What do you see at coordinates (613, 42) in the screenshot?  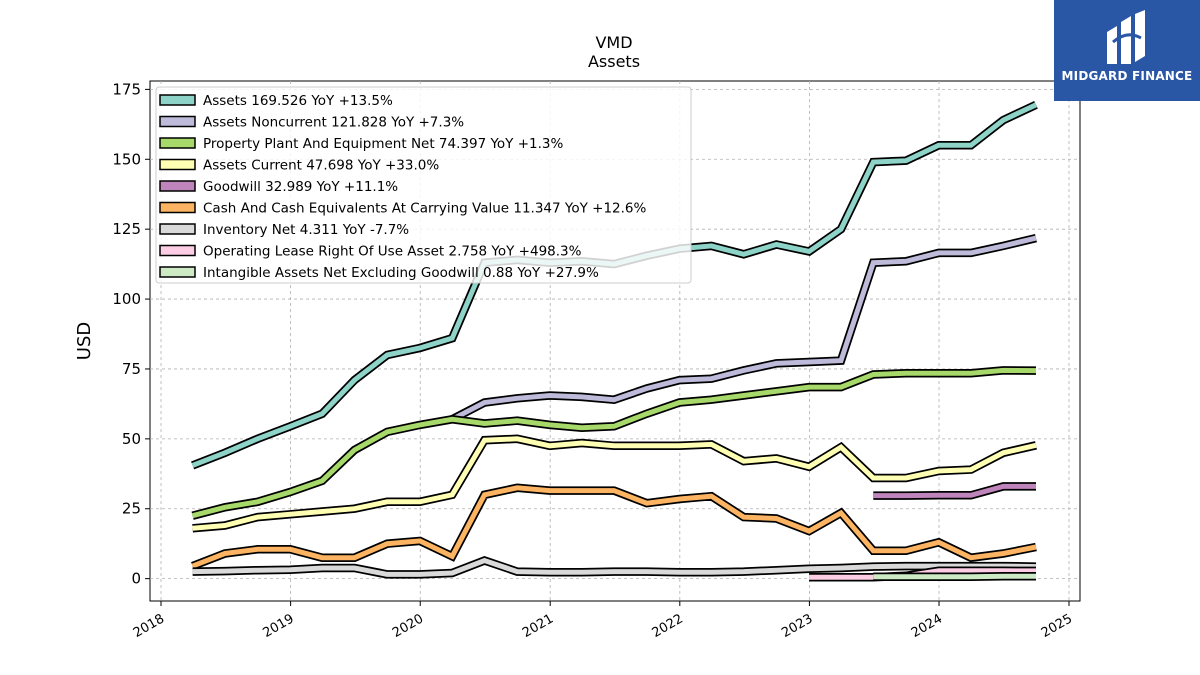 I see `chart-title: VMD` at bounding box center [613, 42].